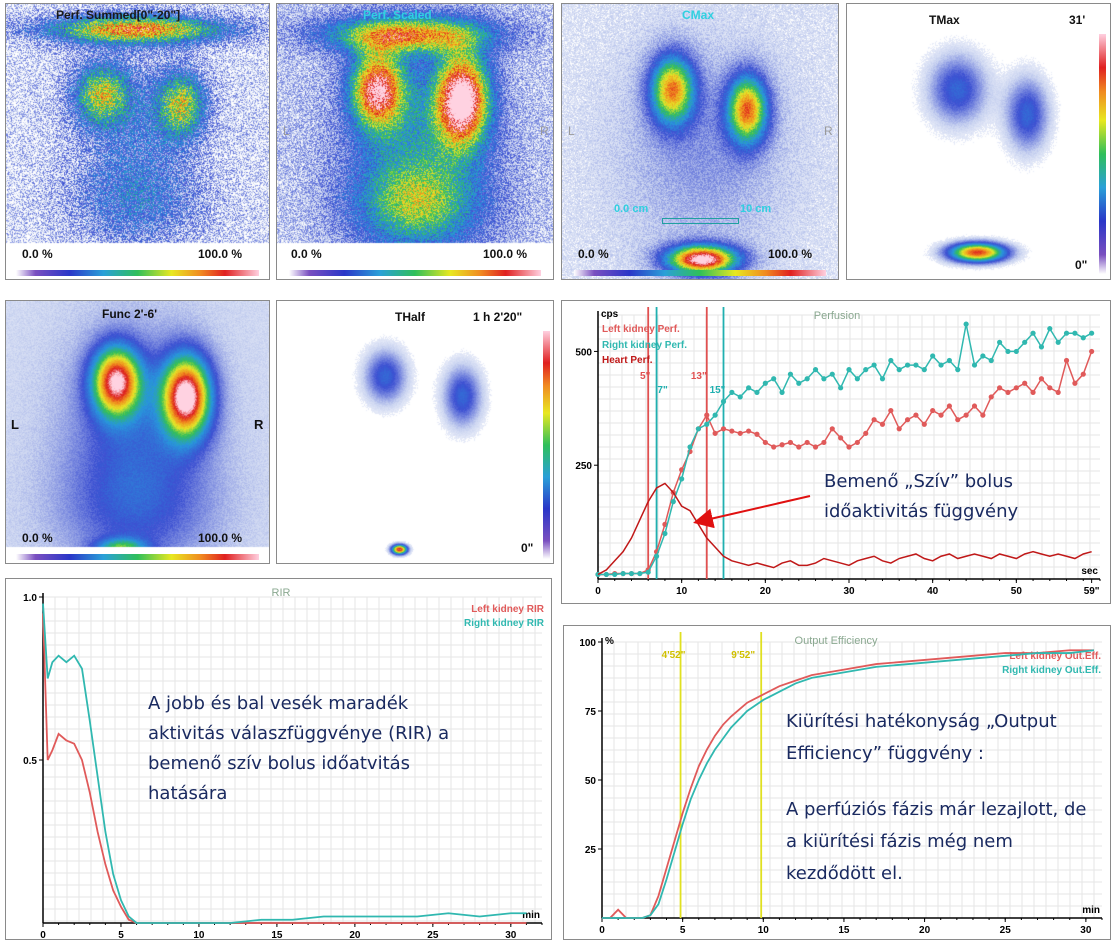 This screenshot has width=1115, height=943. Describe the element at coordinates (1051, 670) in the screenshot. I see `legend-entry: Right kidney Out.Eff.` at that location.